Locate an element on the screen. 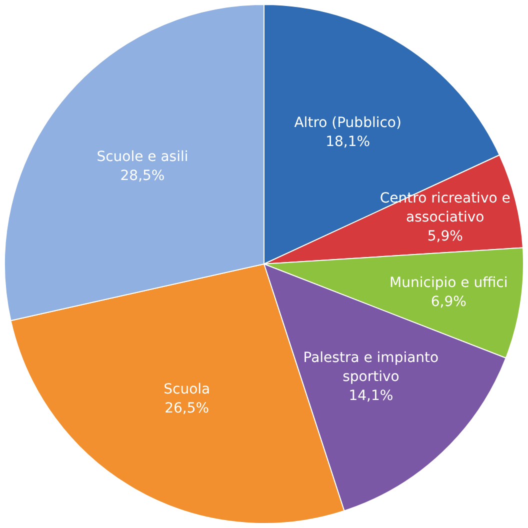  data-label: 28,5% is located at coordinates (142, 176).